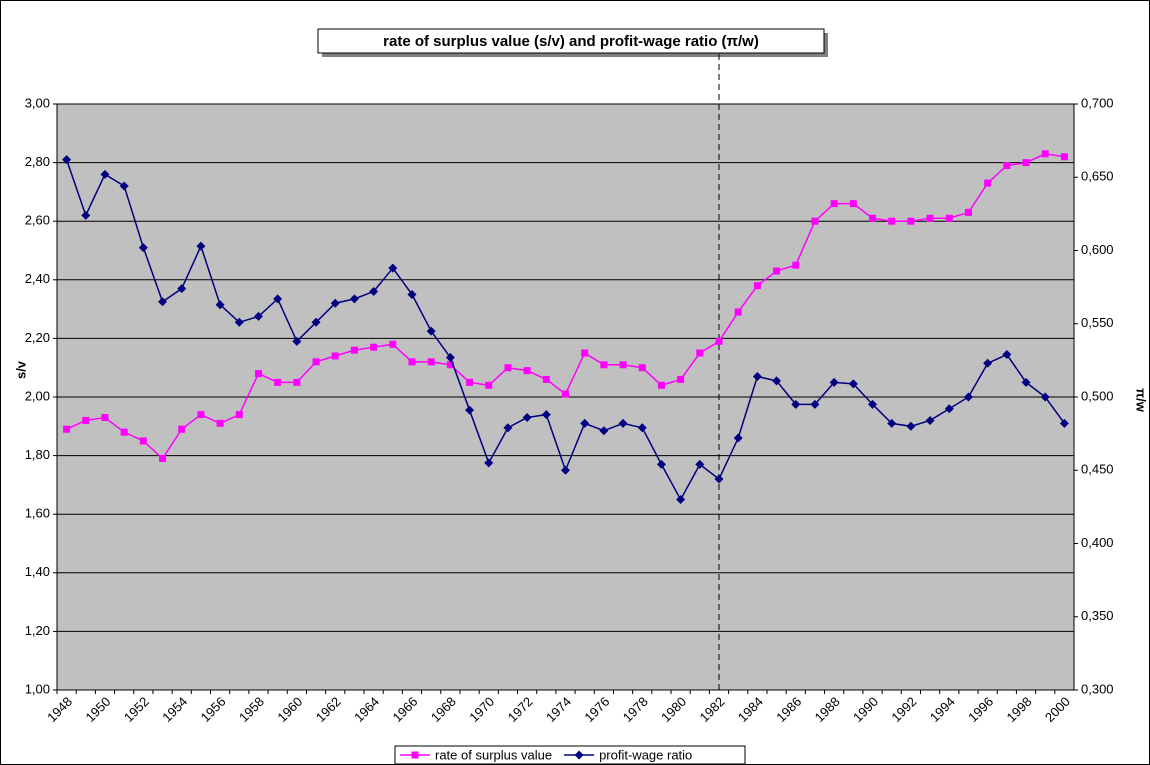 The image size is (1150, 765). What do you see at coordinates (37, 220) in the screenshot?
I see `y-tick-label: 2,60` at bounding box center [37, 220].